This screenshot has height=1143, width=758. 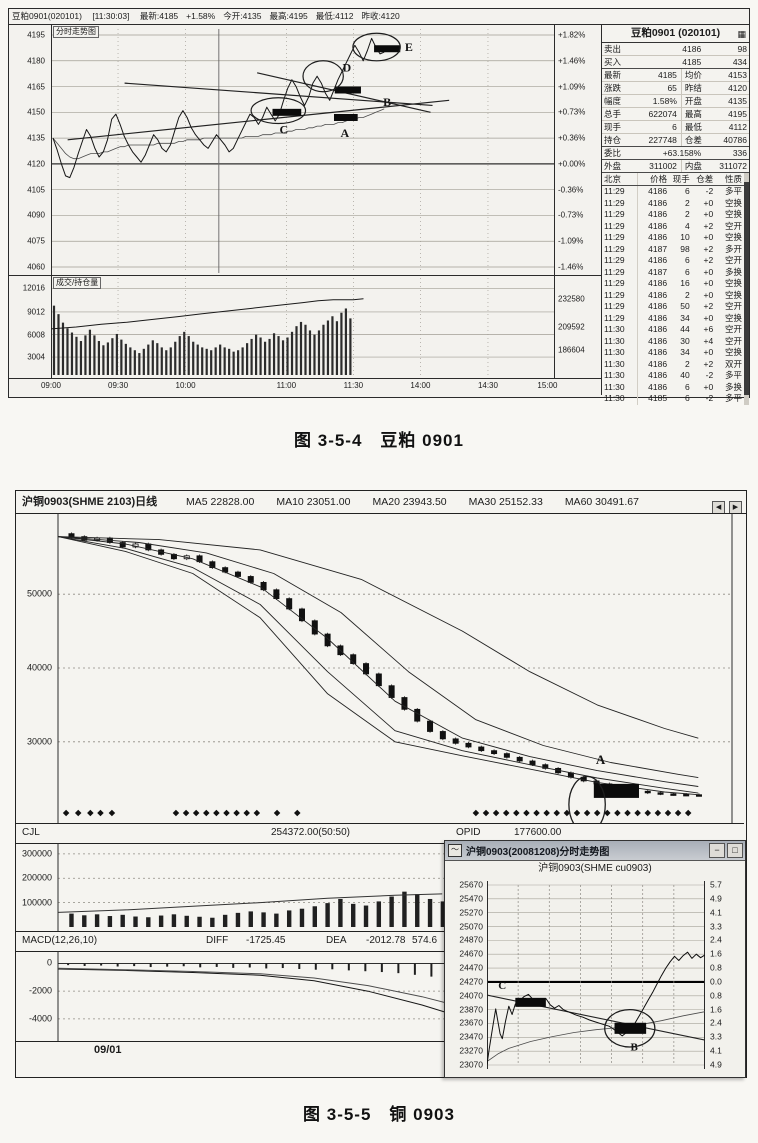 I want to click on volume-plot, so click(x=302, y=329).